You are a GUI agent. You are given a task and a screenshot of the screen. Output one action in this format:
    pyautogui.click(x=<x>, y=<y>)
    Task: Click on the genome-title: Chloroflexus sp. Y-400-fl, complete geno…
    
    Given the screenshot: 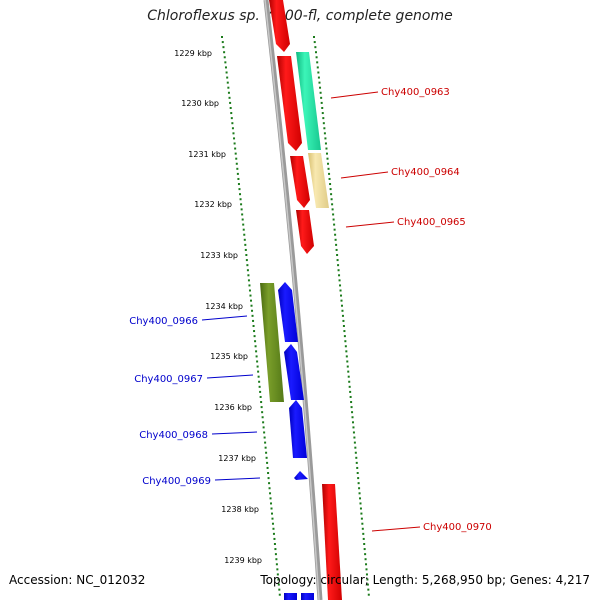 What is the action you would take?
    pyautogui.click(x=300, y=16)
    